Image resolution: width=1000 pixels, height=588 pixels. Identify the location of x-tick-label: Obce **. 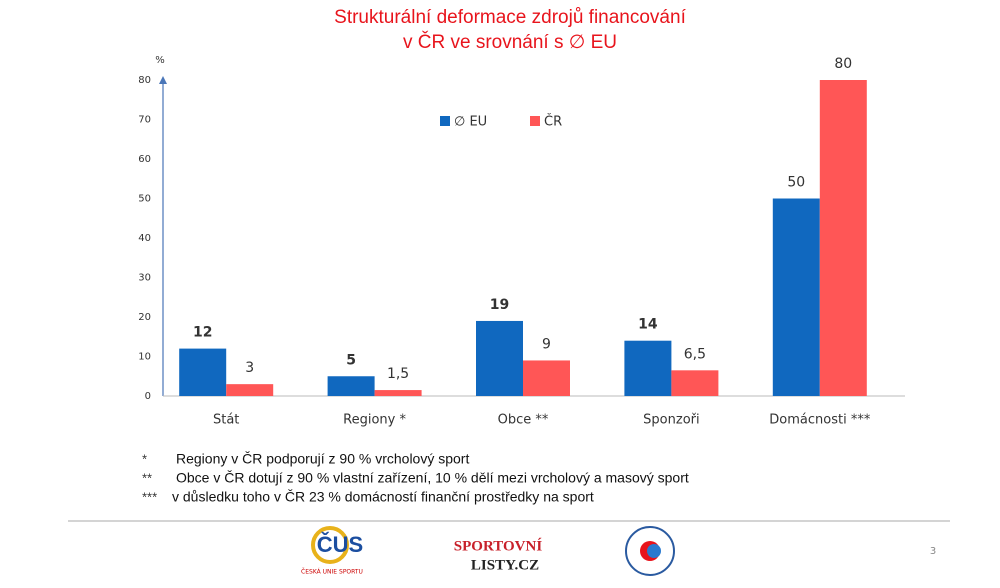
(523, 420).